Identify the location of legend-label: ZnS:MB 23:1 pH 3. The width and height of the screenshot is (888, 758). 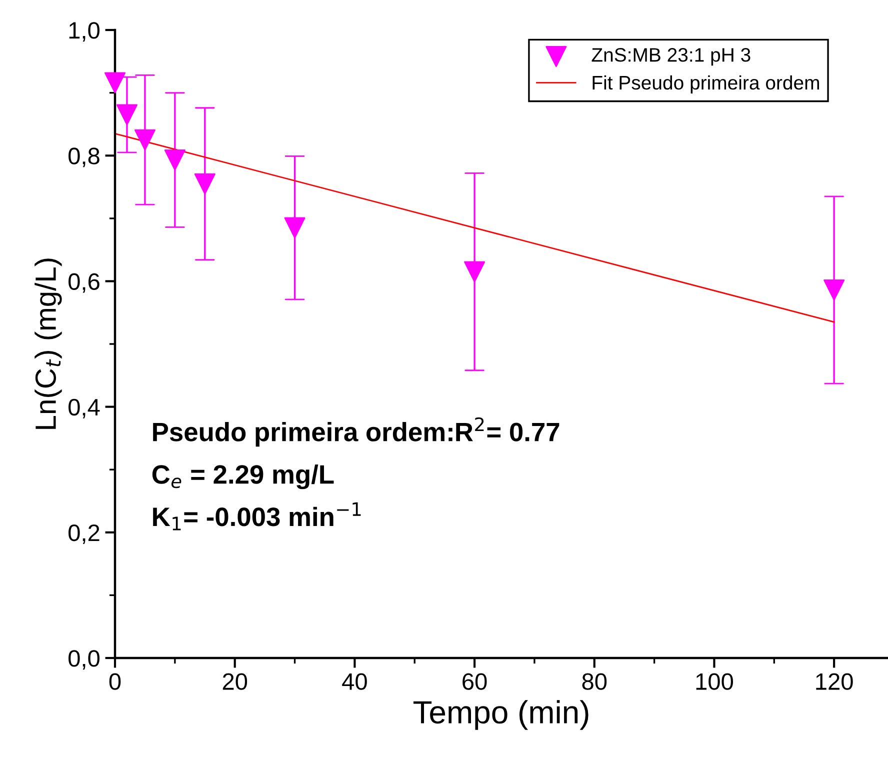
(671, 57).